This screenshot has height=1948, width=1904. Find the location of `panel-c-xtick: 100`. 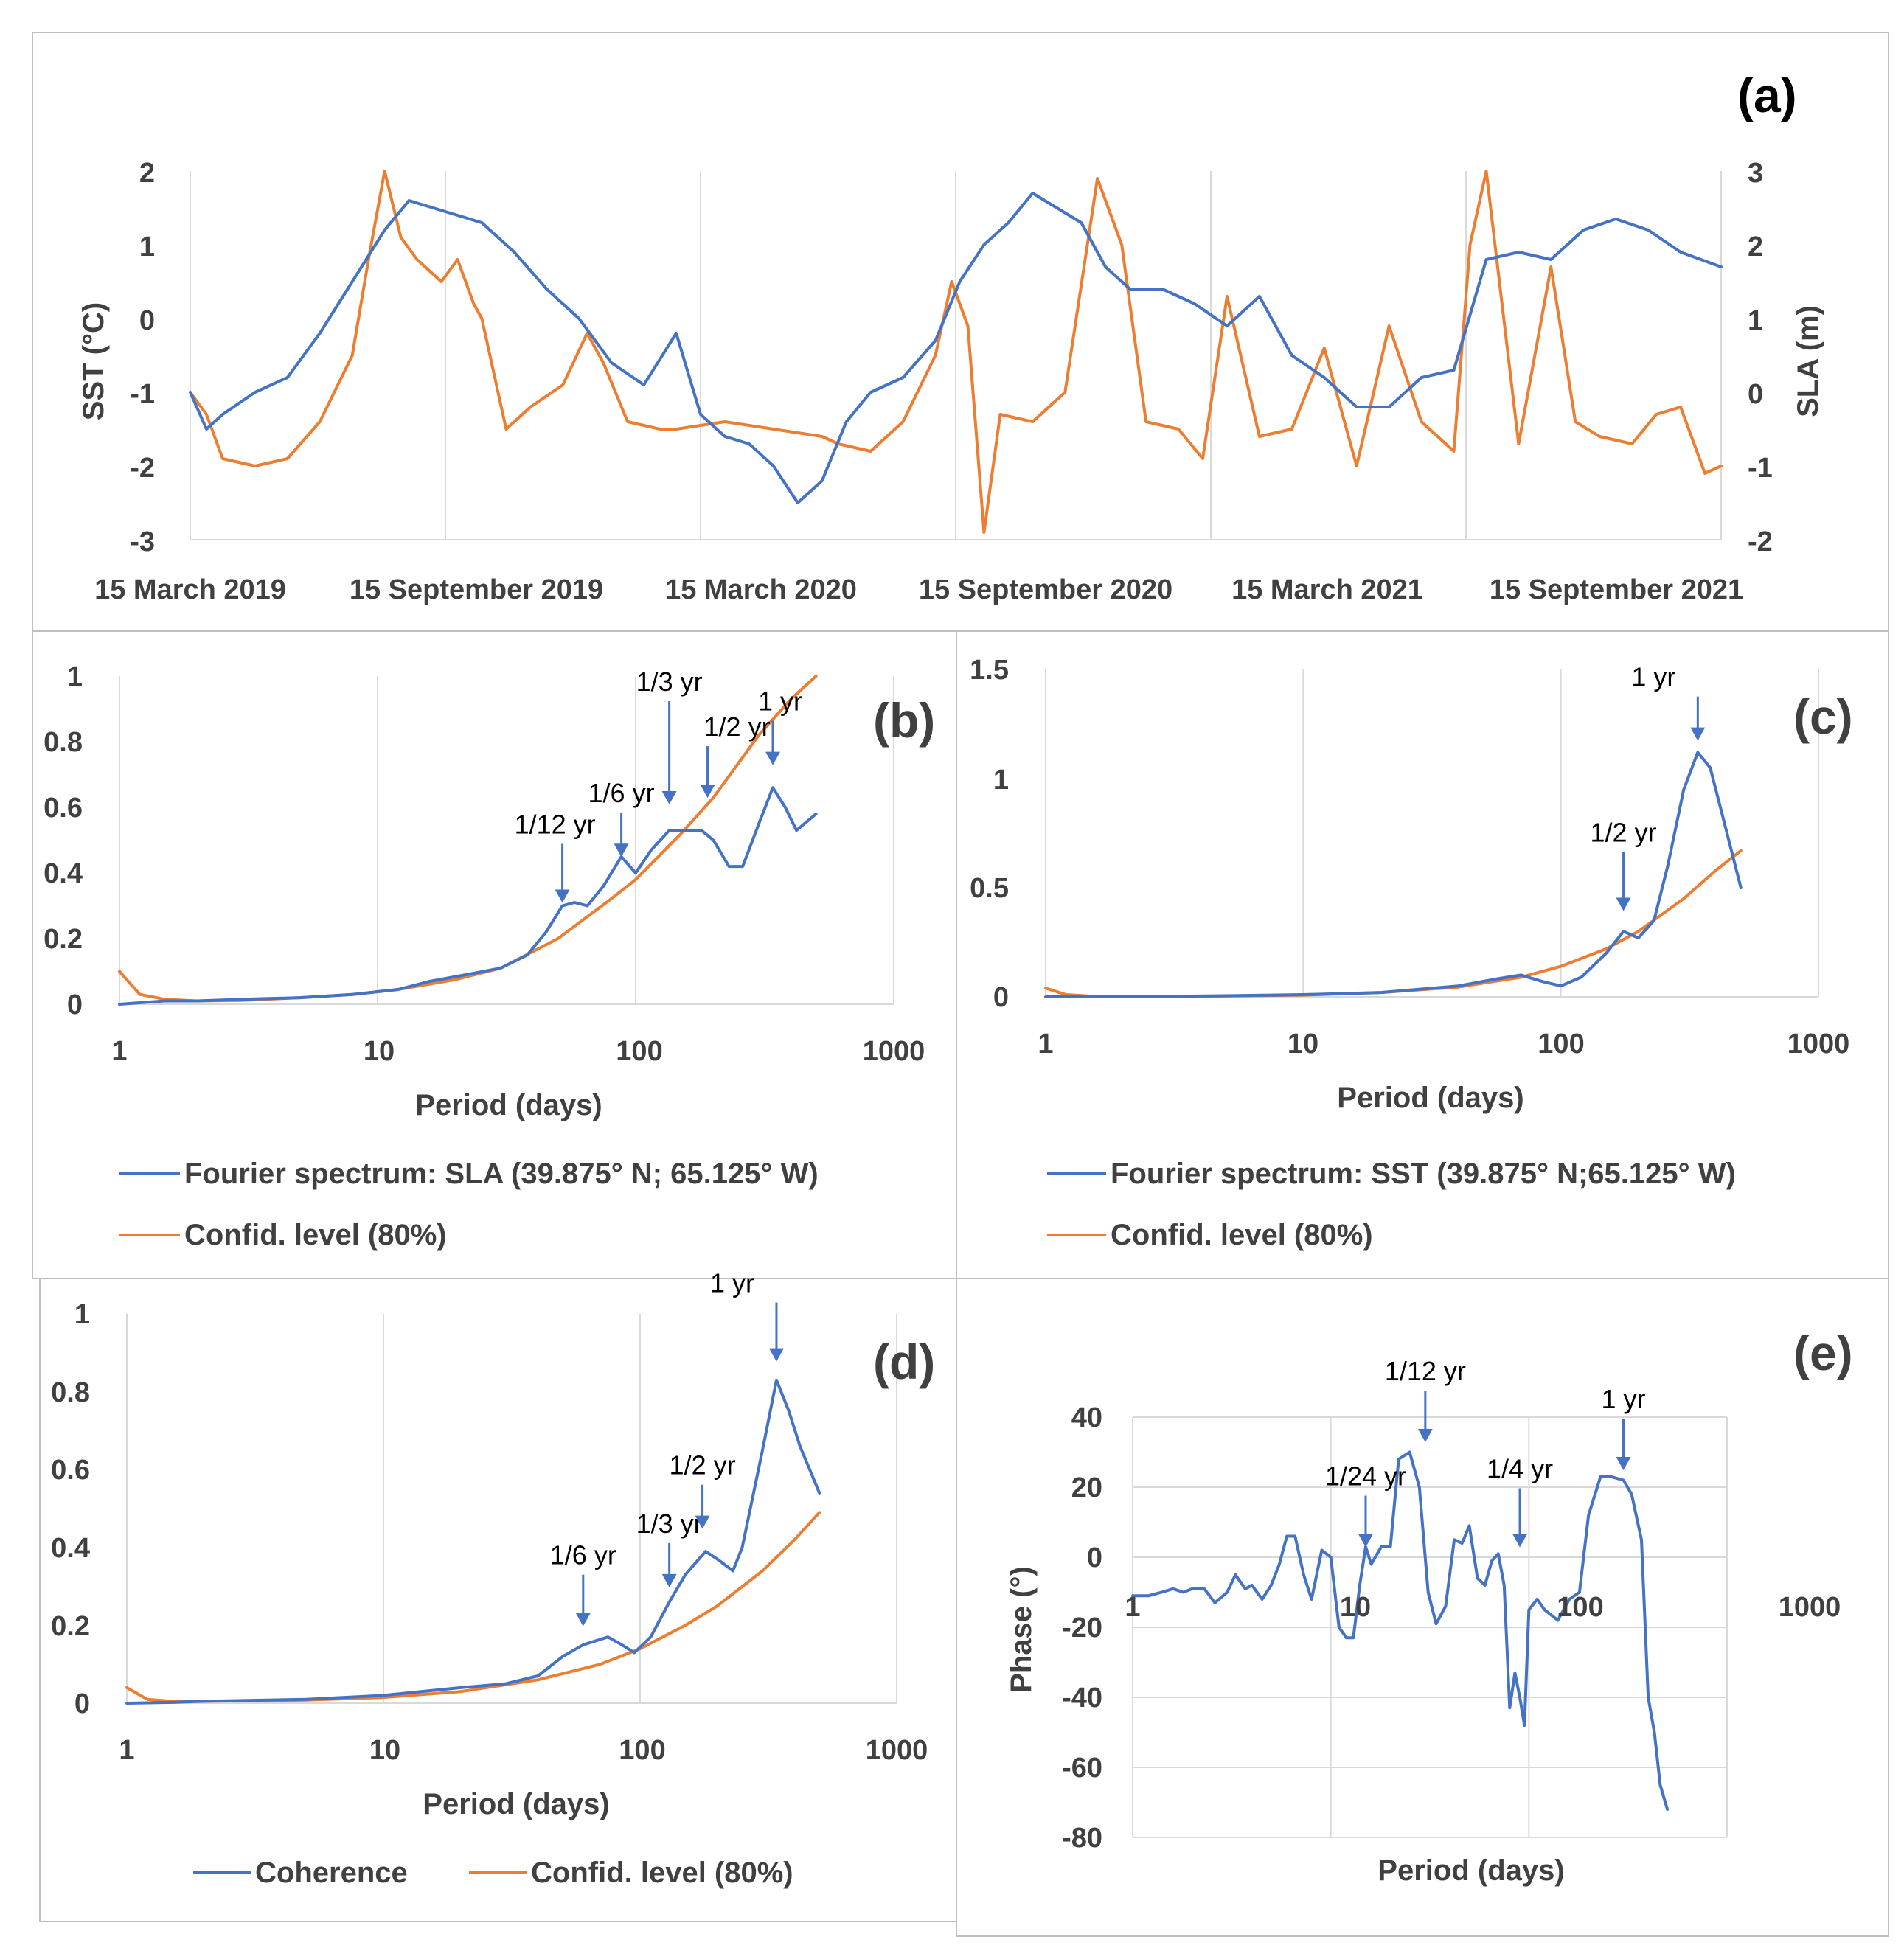

panel-c-xtick: 100 is located at coordinates (1561, 1044).